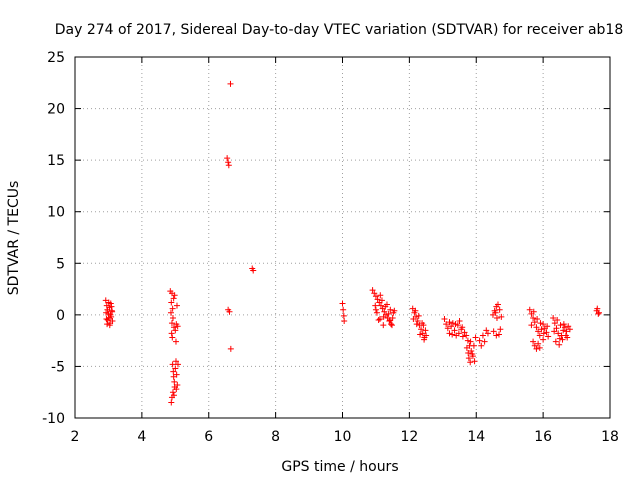 Image resolution: width=640 pixels, height=480 pixels. What do you see at coordinates (141, 437) in the screenshot?
I see `x-tick-label: 4` at bounding box center [141, 437].